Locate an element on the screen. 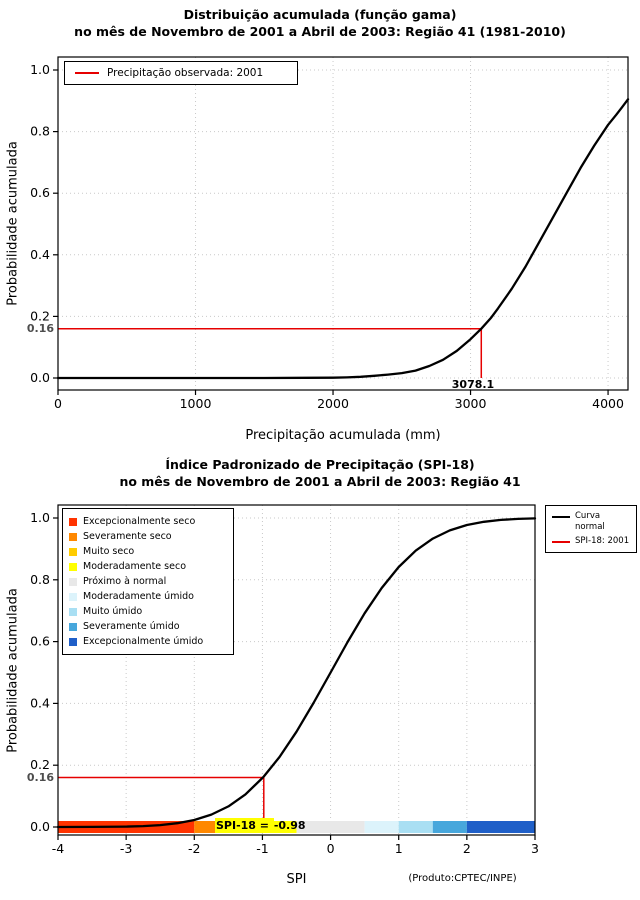  x-tick-label: 2000 is located at coordinates (333, 403).